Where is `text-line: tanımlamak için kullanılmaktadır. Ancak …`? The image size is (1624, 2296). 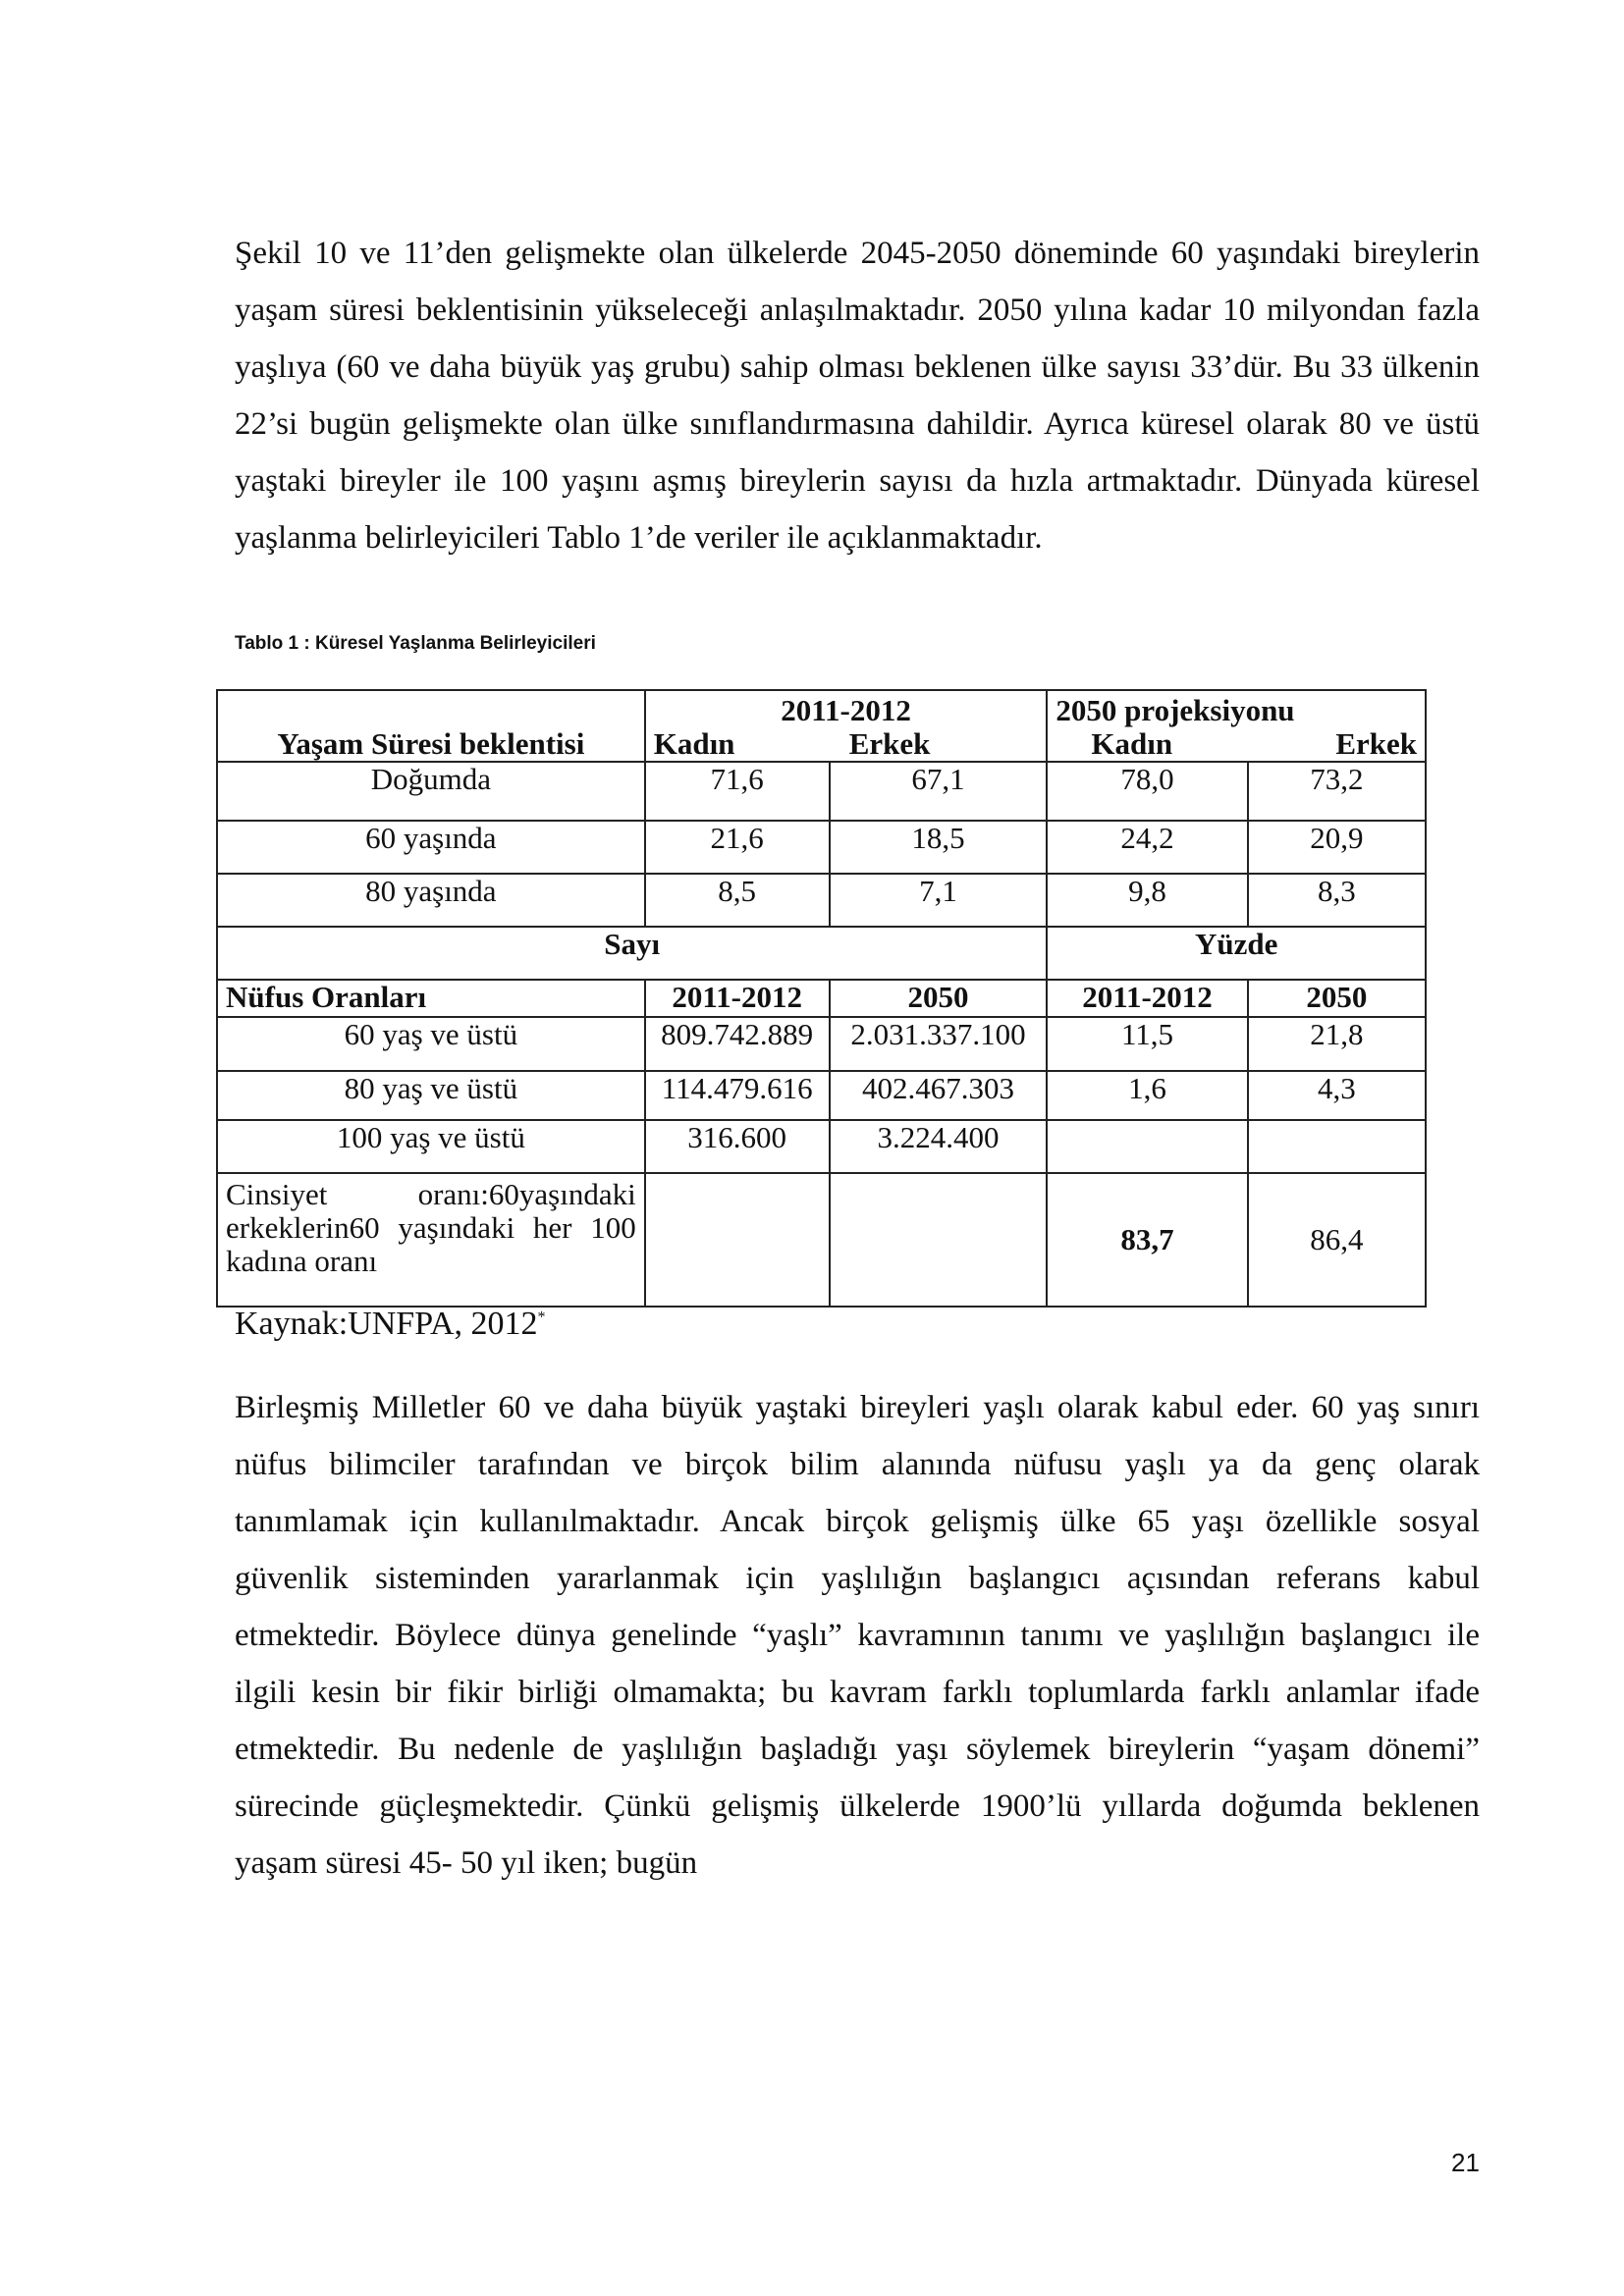
text-line: tanımlamak için kullanılmaktadır. Ancak … is located at coordinates (857, 1521).